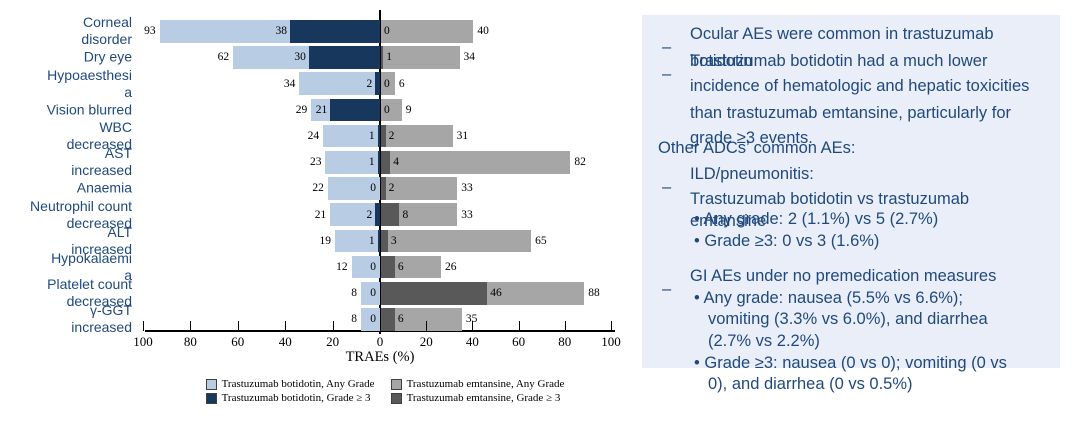 This screenshot has height=421, width=1080. Describe the element at coordinates (119, 231) in the screenshot. I see `category-label-line: ALT` at that location.